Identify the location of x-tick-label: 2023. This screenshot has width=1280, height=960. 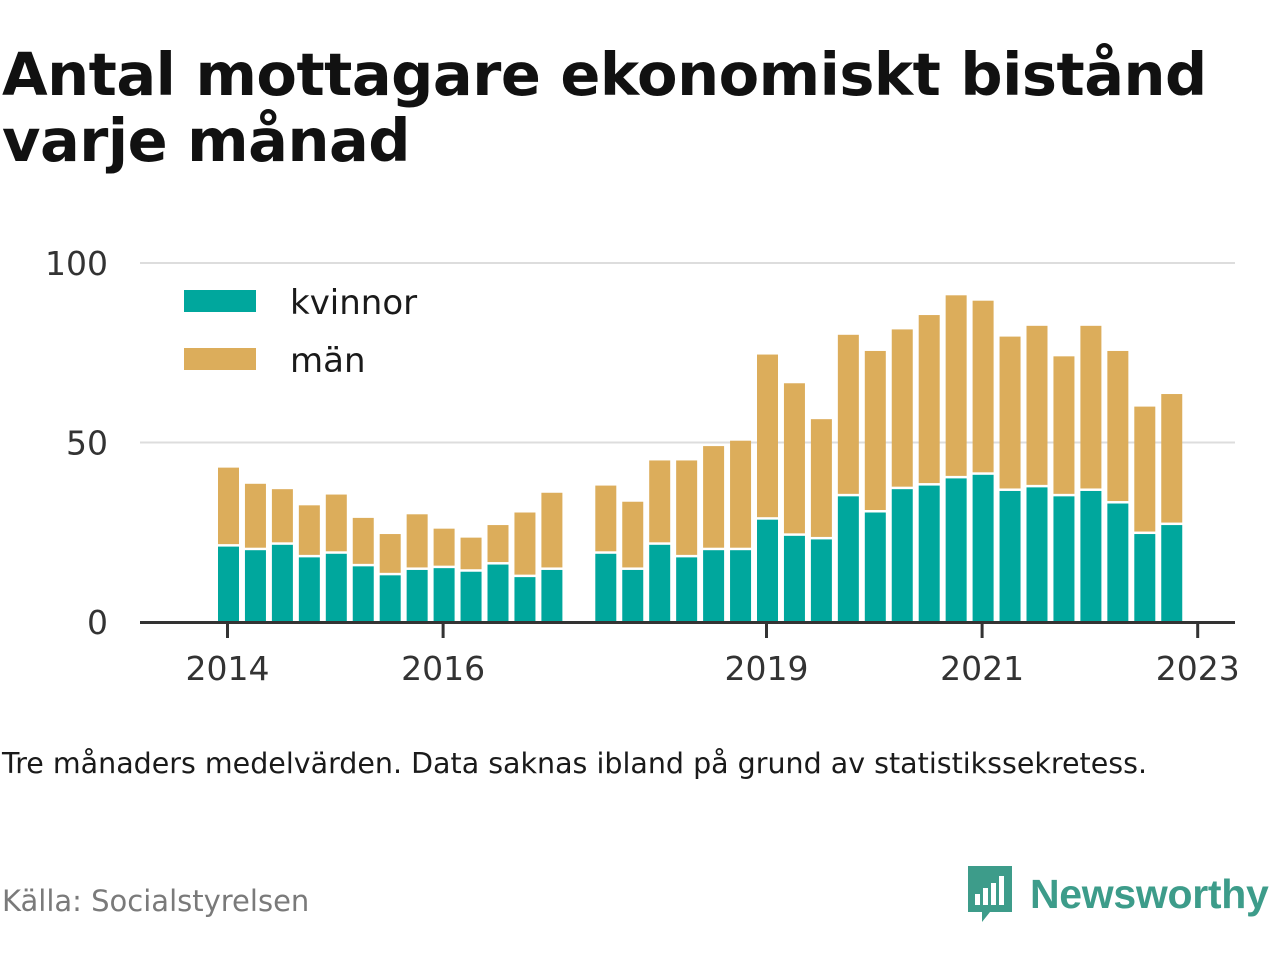
(1198, 668).